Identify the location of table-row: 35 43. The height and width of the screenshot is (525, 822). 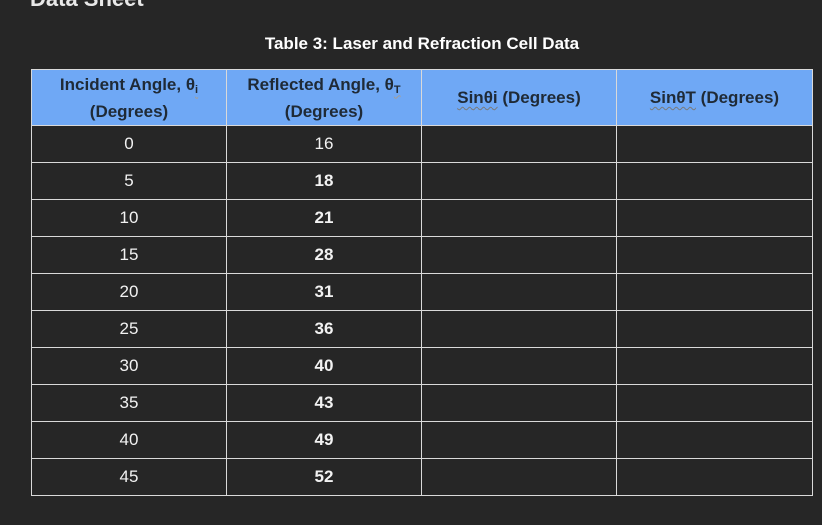
(422, 403).